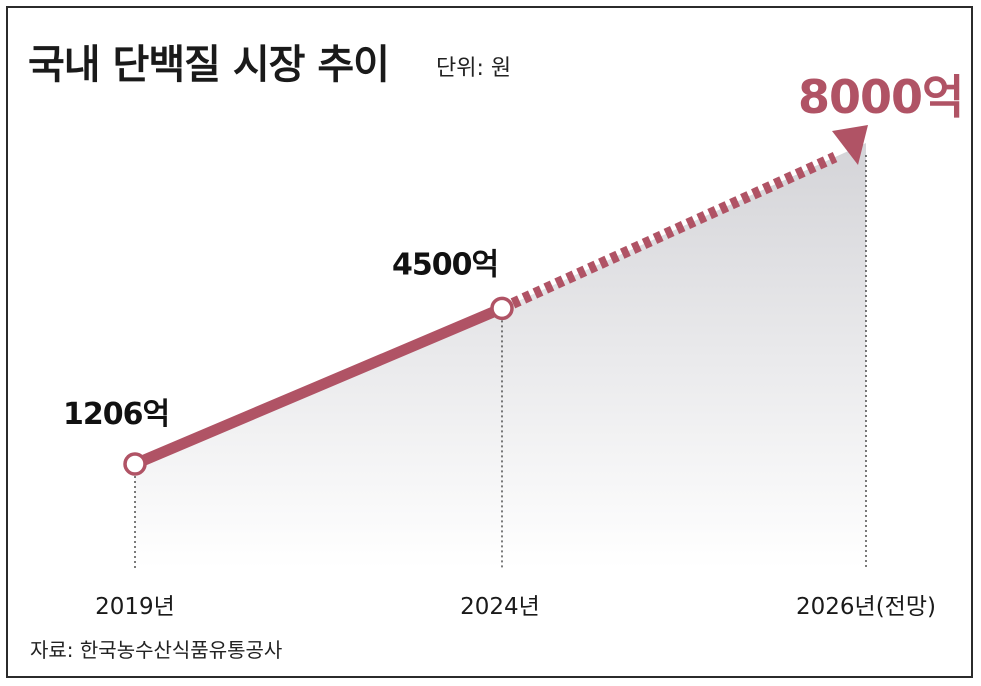 Image resolution: width=981 pixels, height=686 pixels. I want to click on series-line-solid, so click(318, 386).